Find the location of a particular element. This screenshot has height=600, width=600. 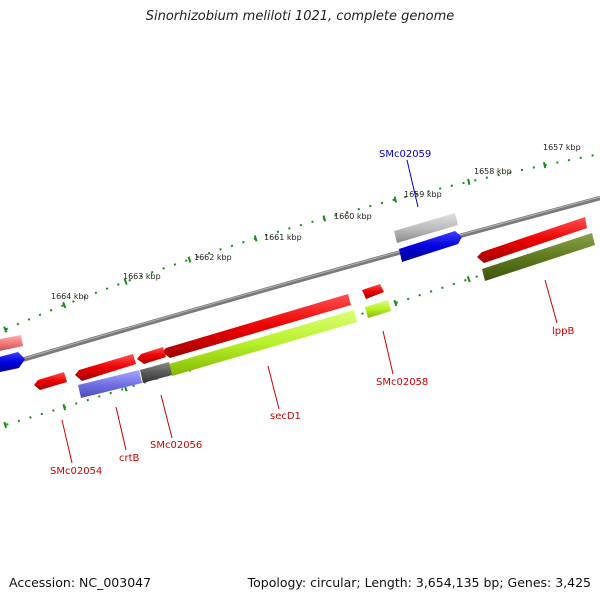

gene-block-dark is located at coordinates (156, 372).